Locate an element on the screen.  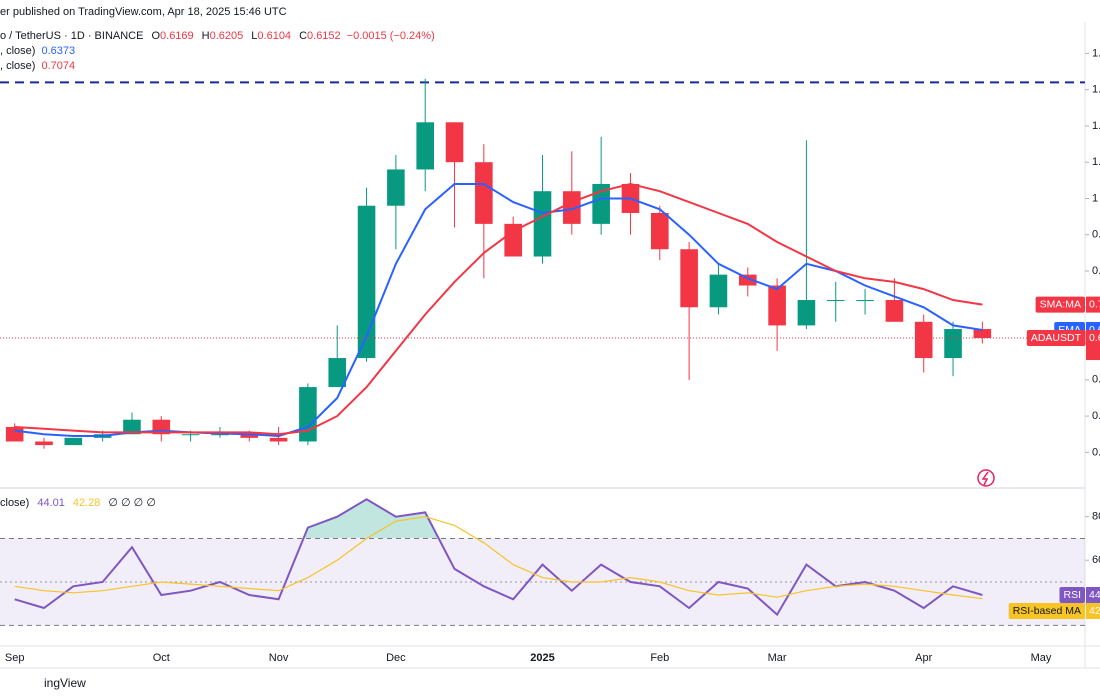
y-tick-label: 1.4 is located at coordinates (1096, 53).